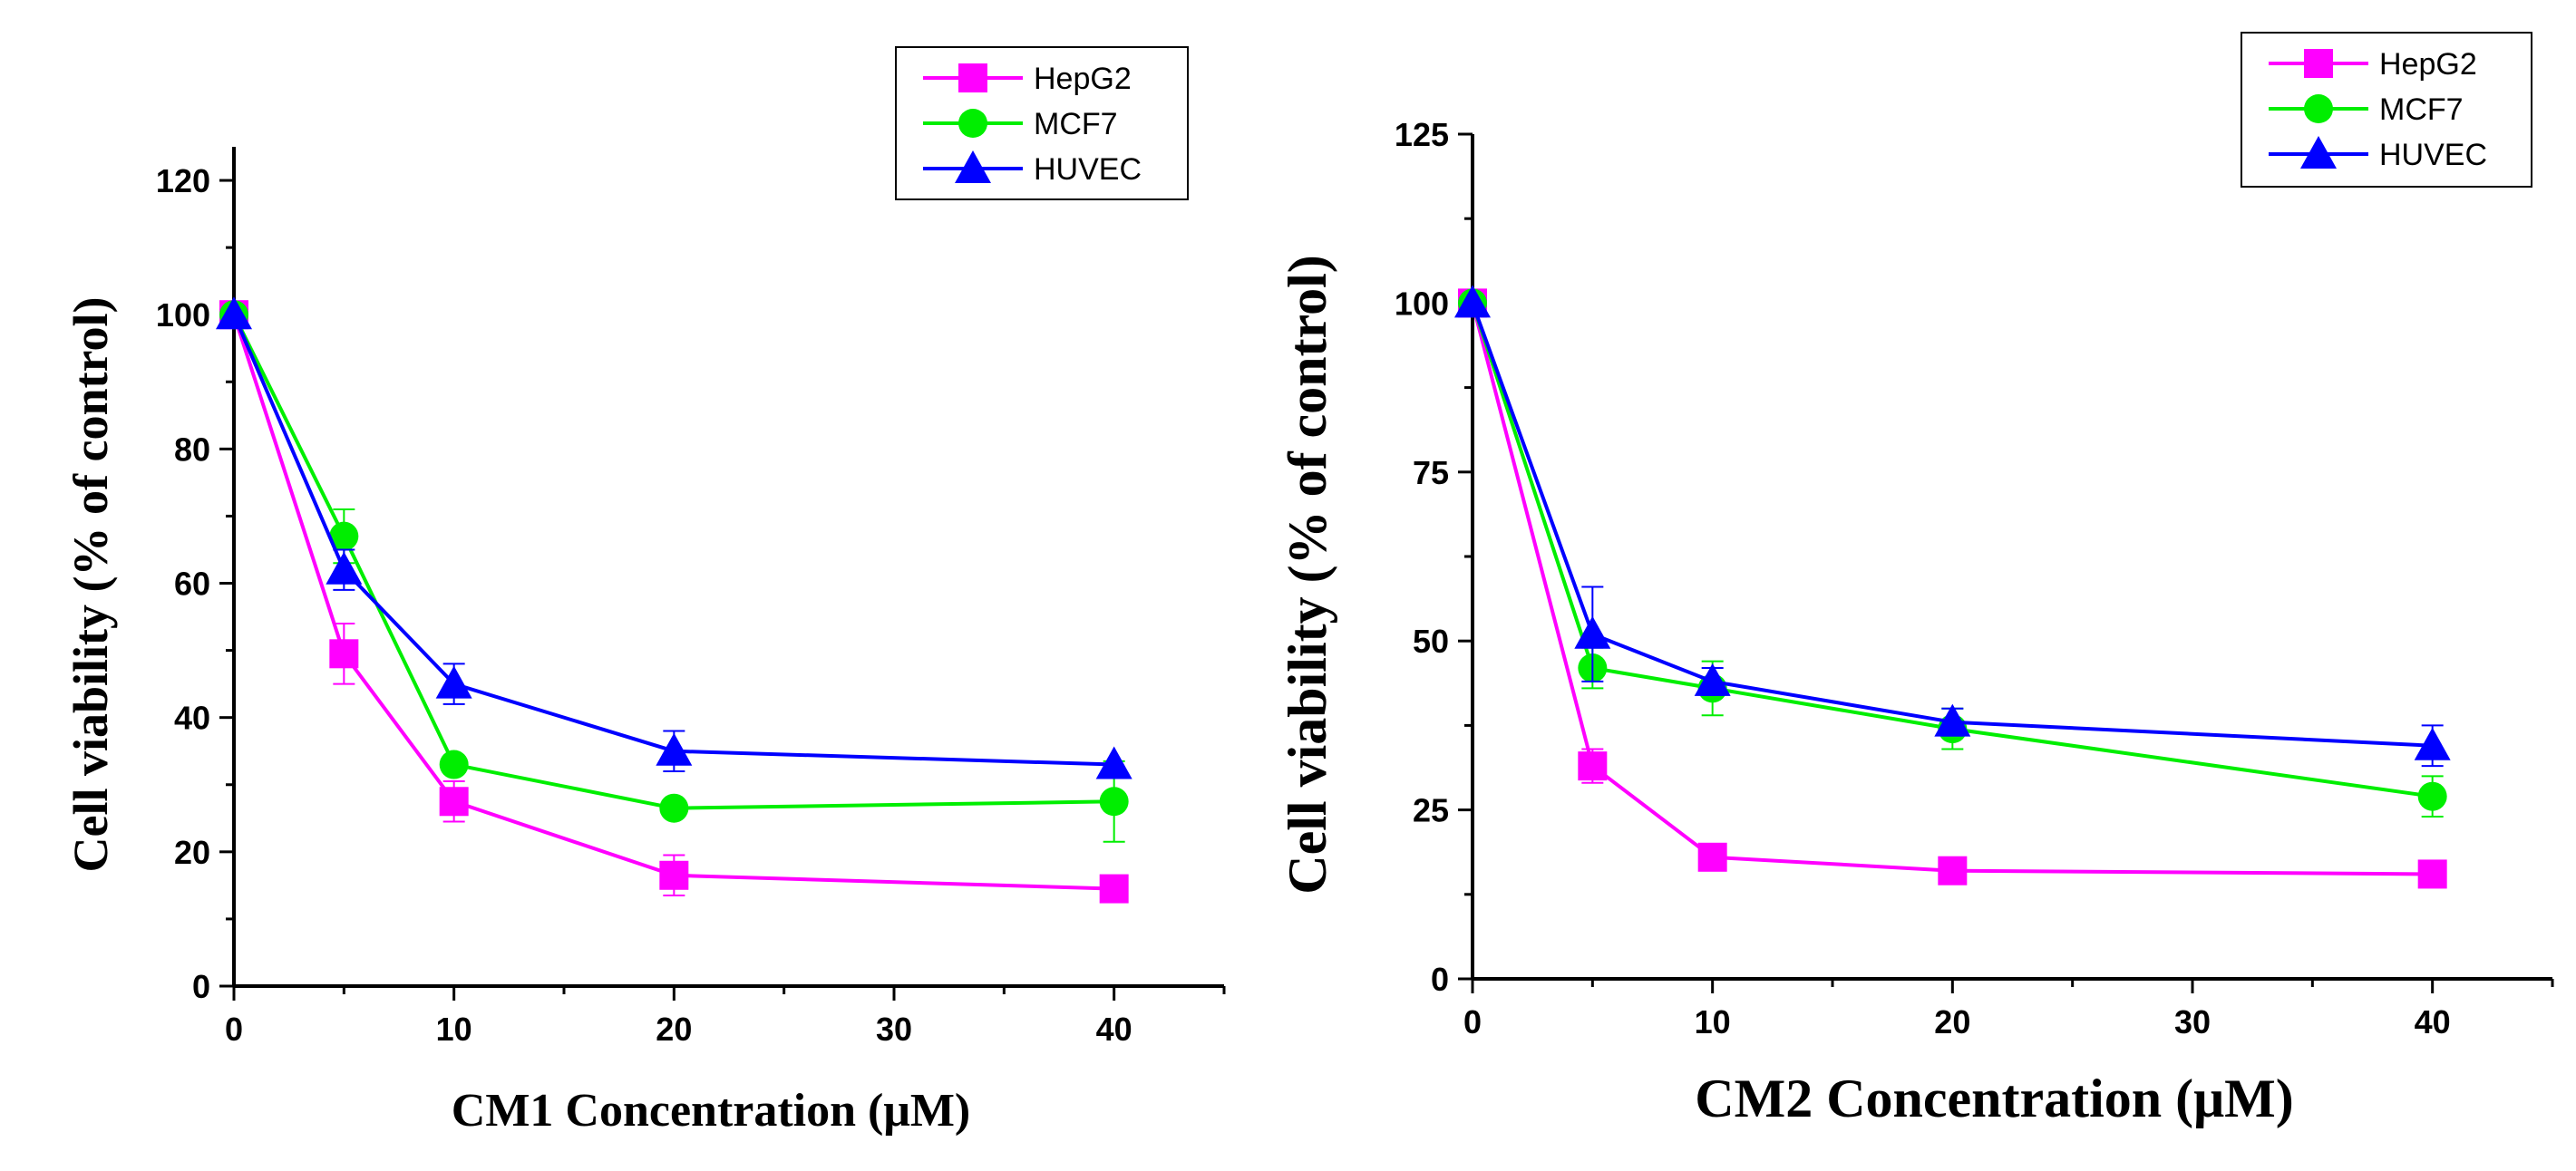  Describe the element at coordinates (192, 719) in the screenshot. I see `y-tick-label: 40` at that location.